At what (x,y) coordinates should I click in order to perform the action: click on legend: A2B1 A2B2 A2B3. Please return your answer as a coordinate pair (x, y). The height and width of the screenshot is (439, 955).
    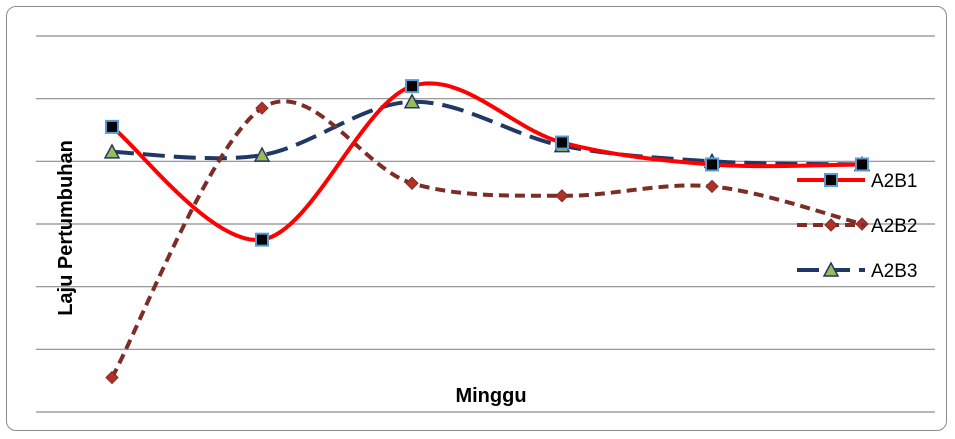
    Looking at the image, I should click on (857, 226).